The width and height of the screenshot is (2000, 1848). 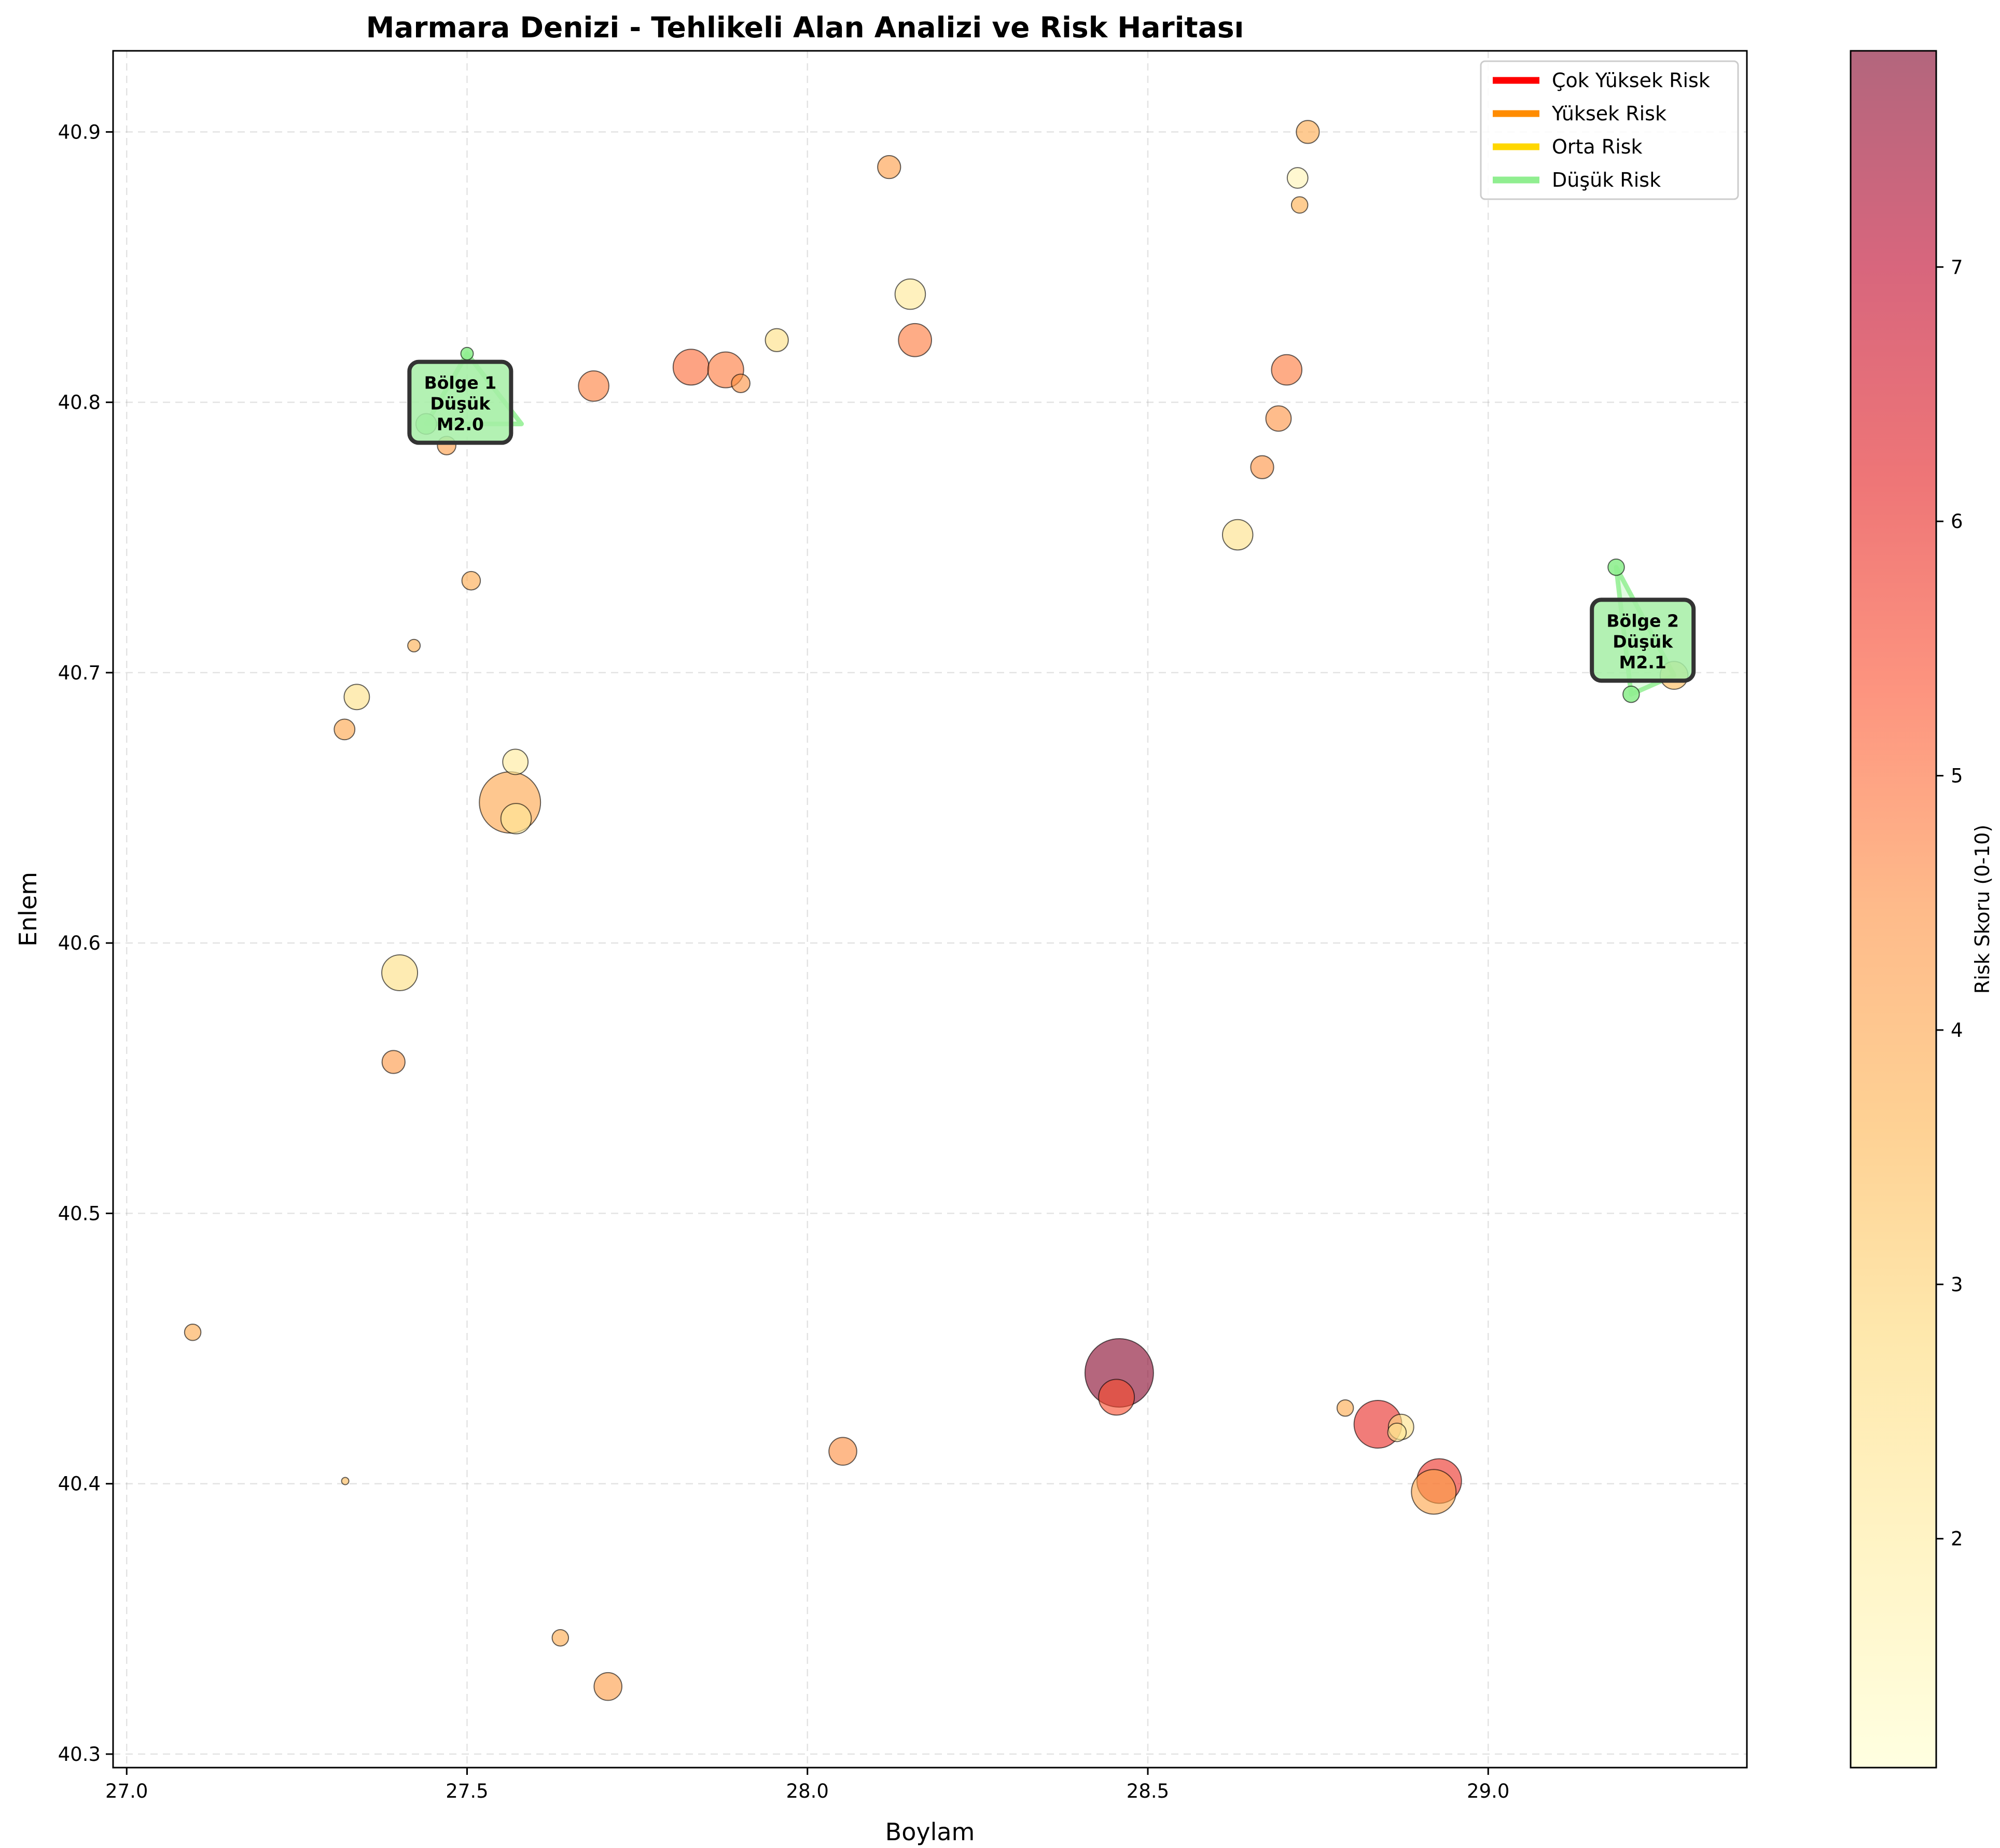 What do you see at coordinates (1642, 662) in the screenshot?
I see `zone-label-line: M2.1` at bounding box center [1642, 662].